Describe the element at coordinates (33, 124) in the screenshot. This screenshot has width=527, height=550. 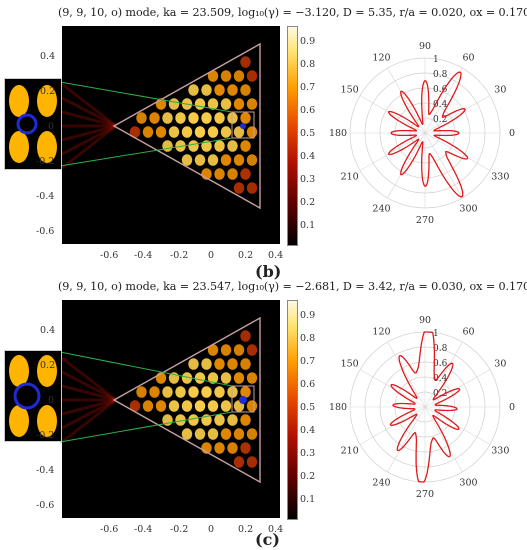
I see `zoom-inset` at that location.